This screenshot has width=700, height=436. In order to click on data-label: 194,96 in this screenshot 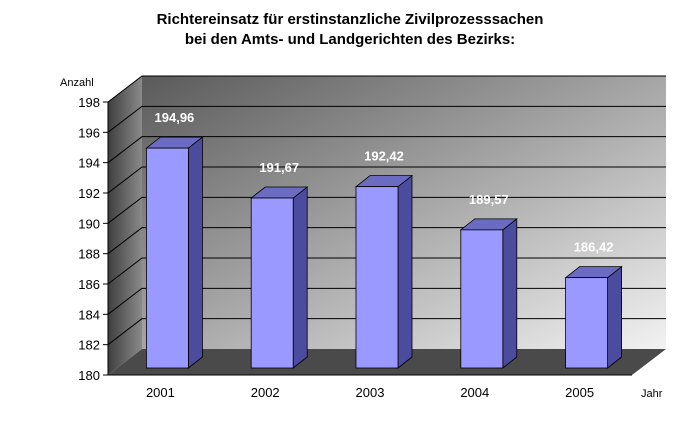, I will do `click(175, 117)`.